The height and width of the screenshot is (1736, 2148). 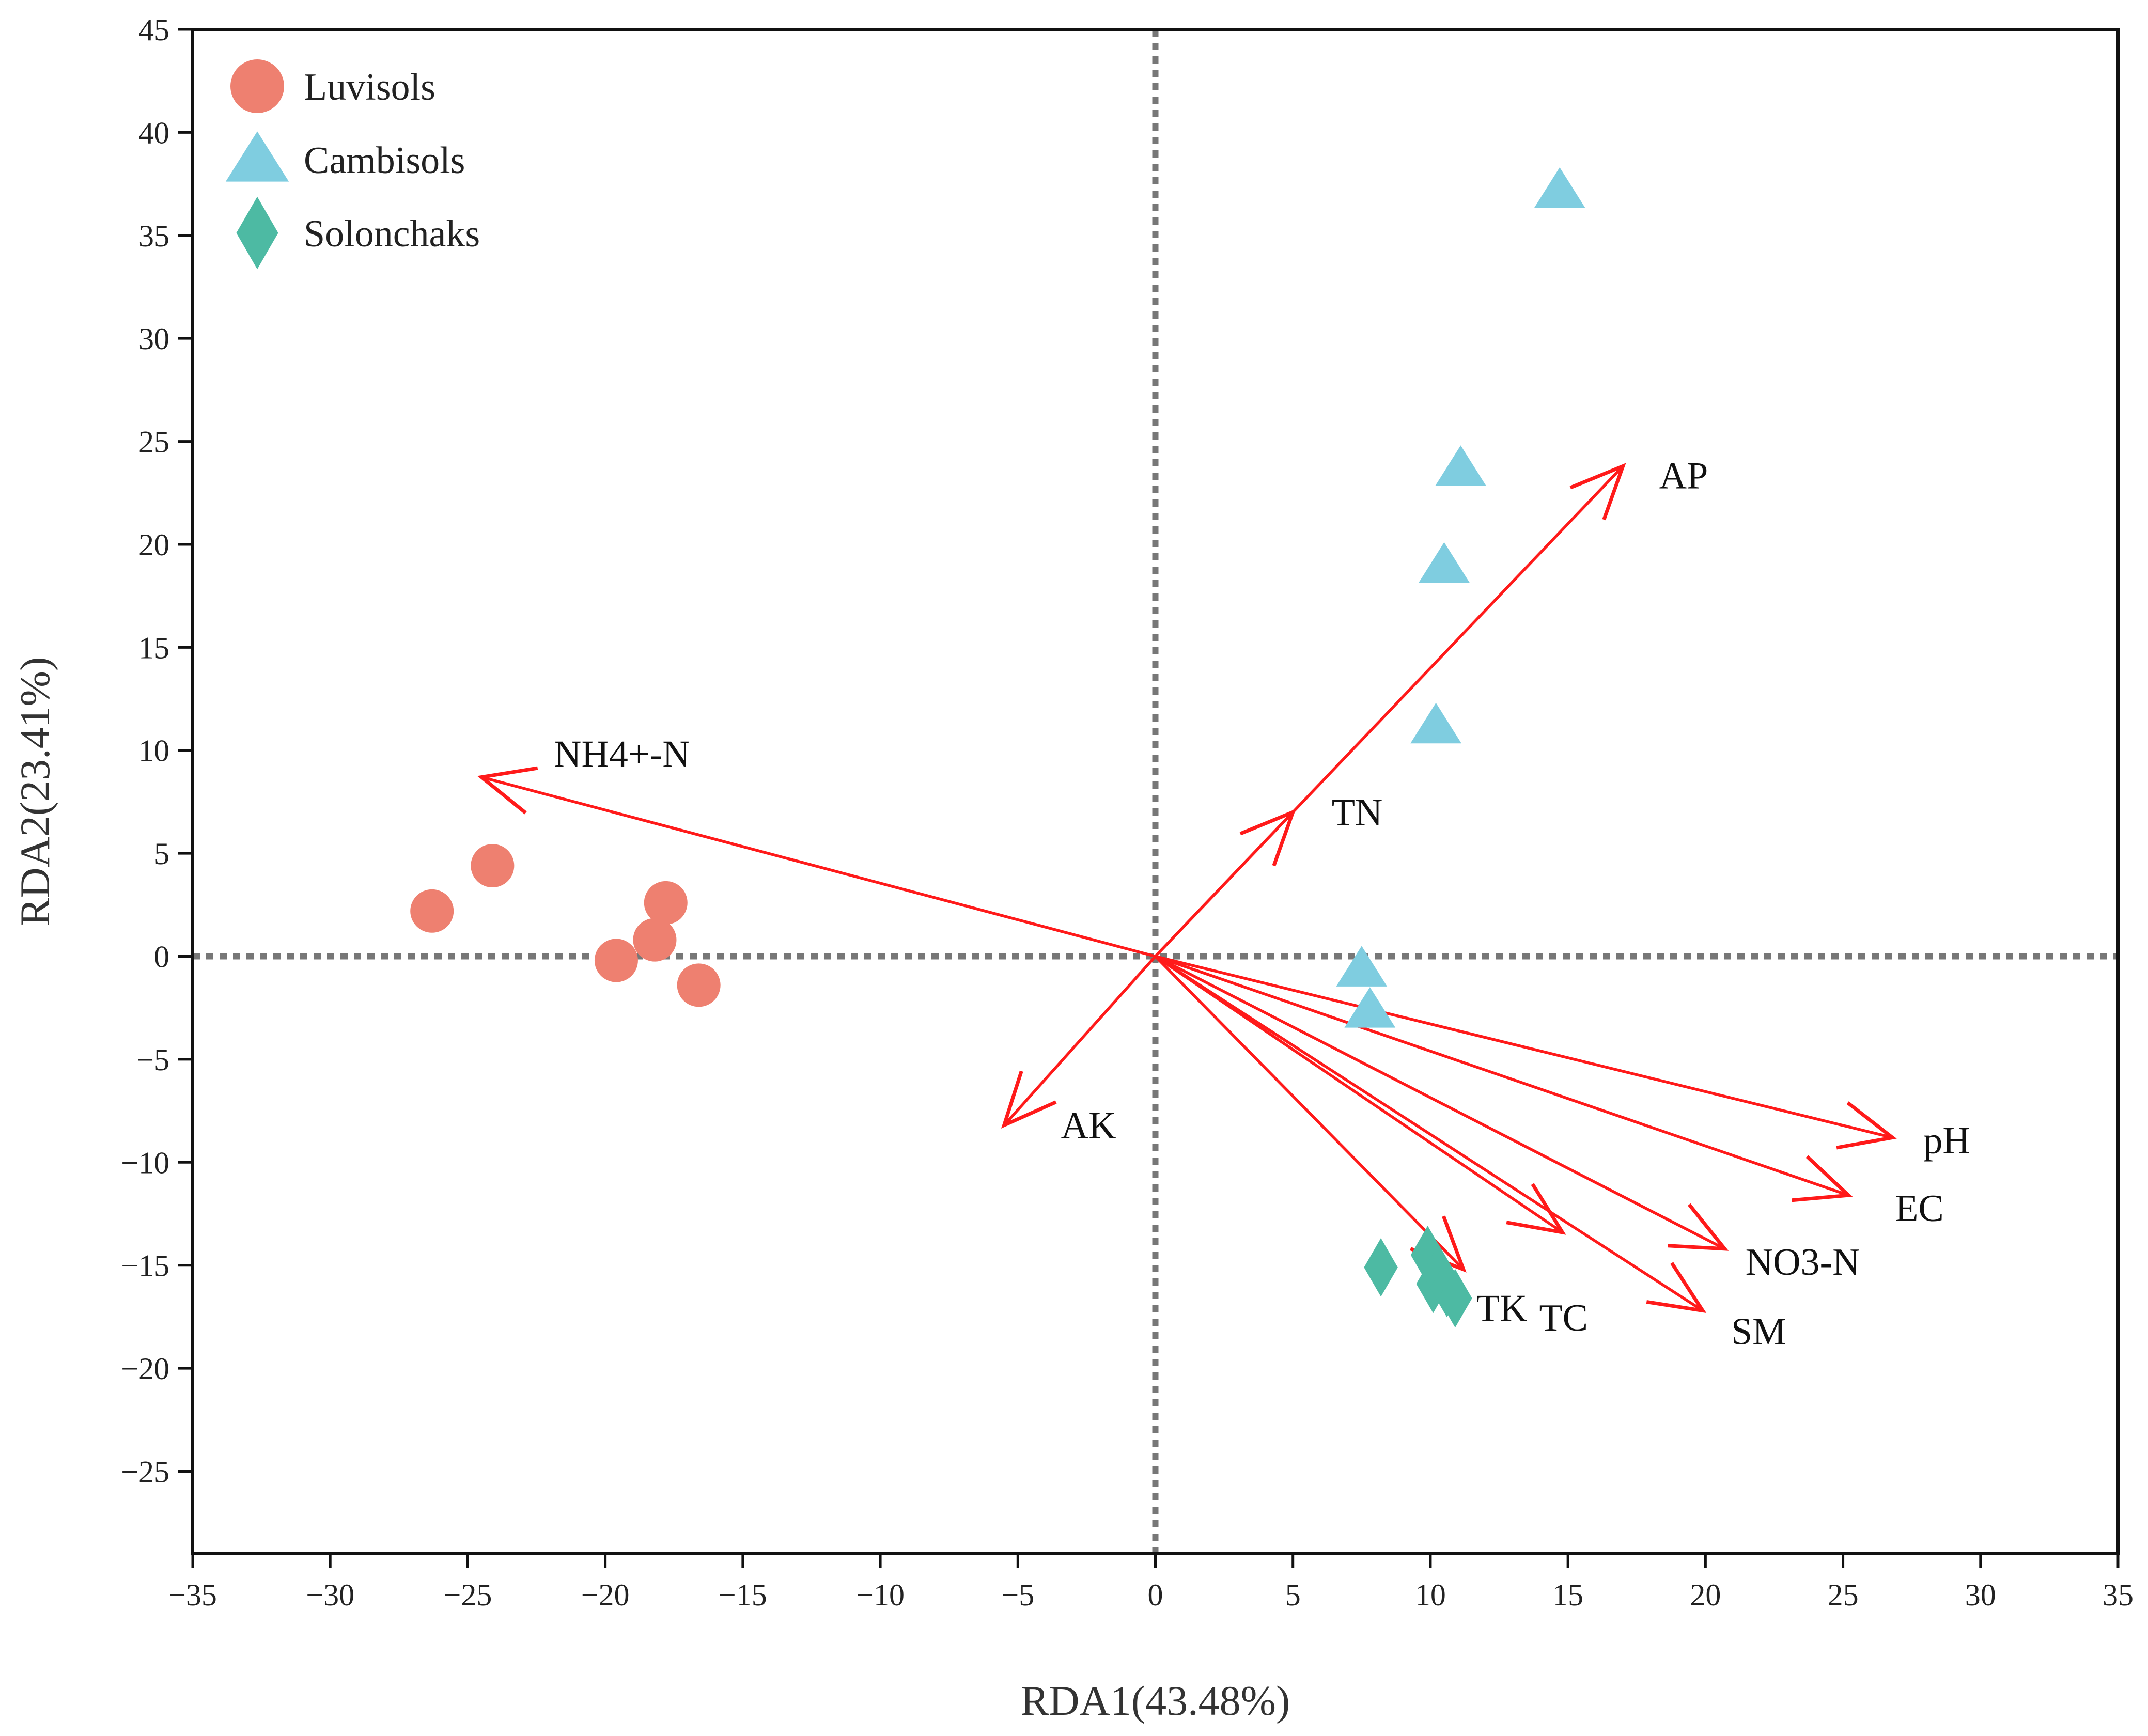 I want to click on vector-head-tn, so click(x=1267, y=838).